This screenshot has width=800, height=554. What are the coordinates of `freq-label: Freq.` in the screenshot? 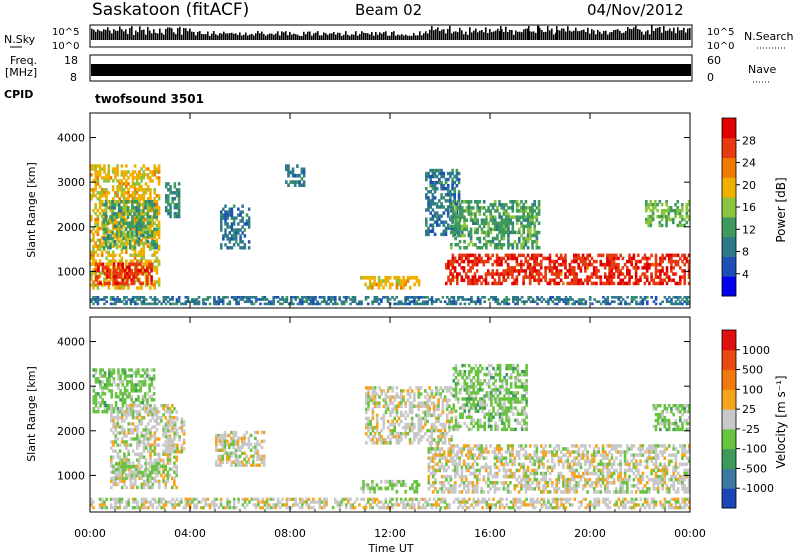 It's located at (23, 60).